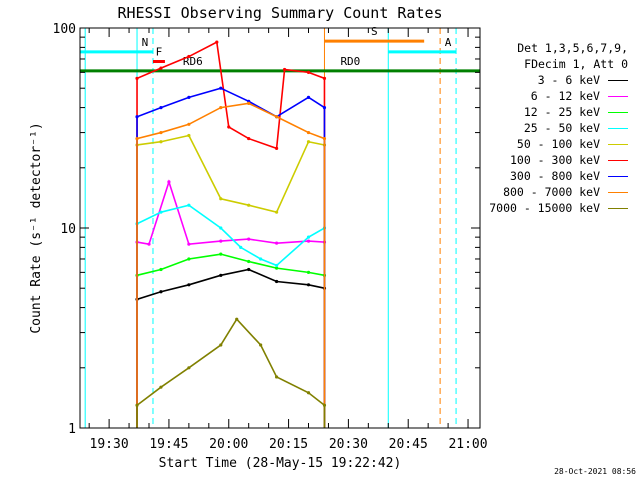  Describe the element at coordinates (64, 29) in the screenshot. I see `y-tick-label: 100` at that location.